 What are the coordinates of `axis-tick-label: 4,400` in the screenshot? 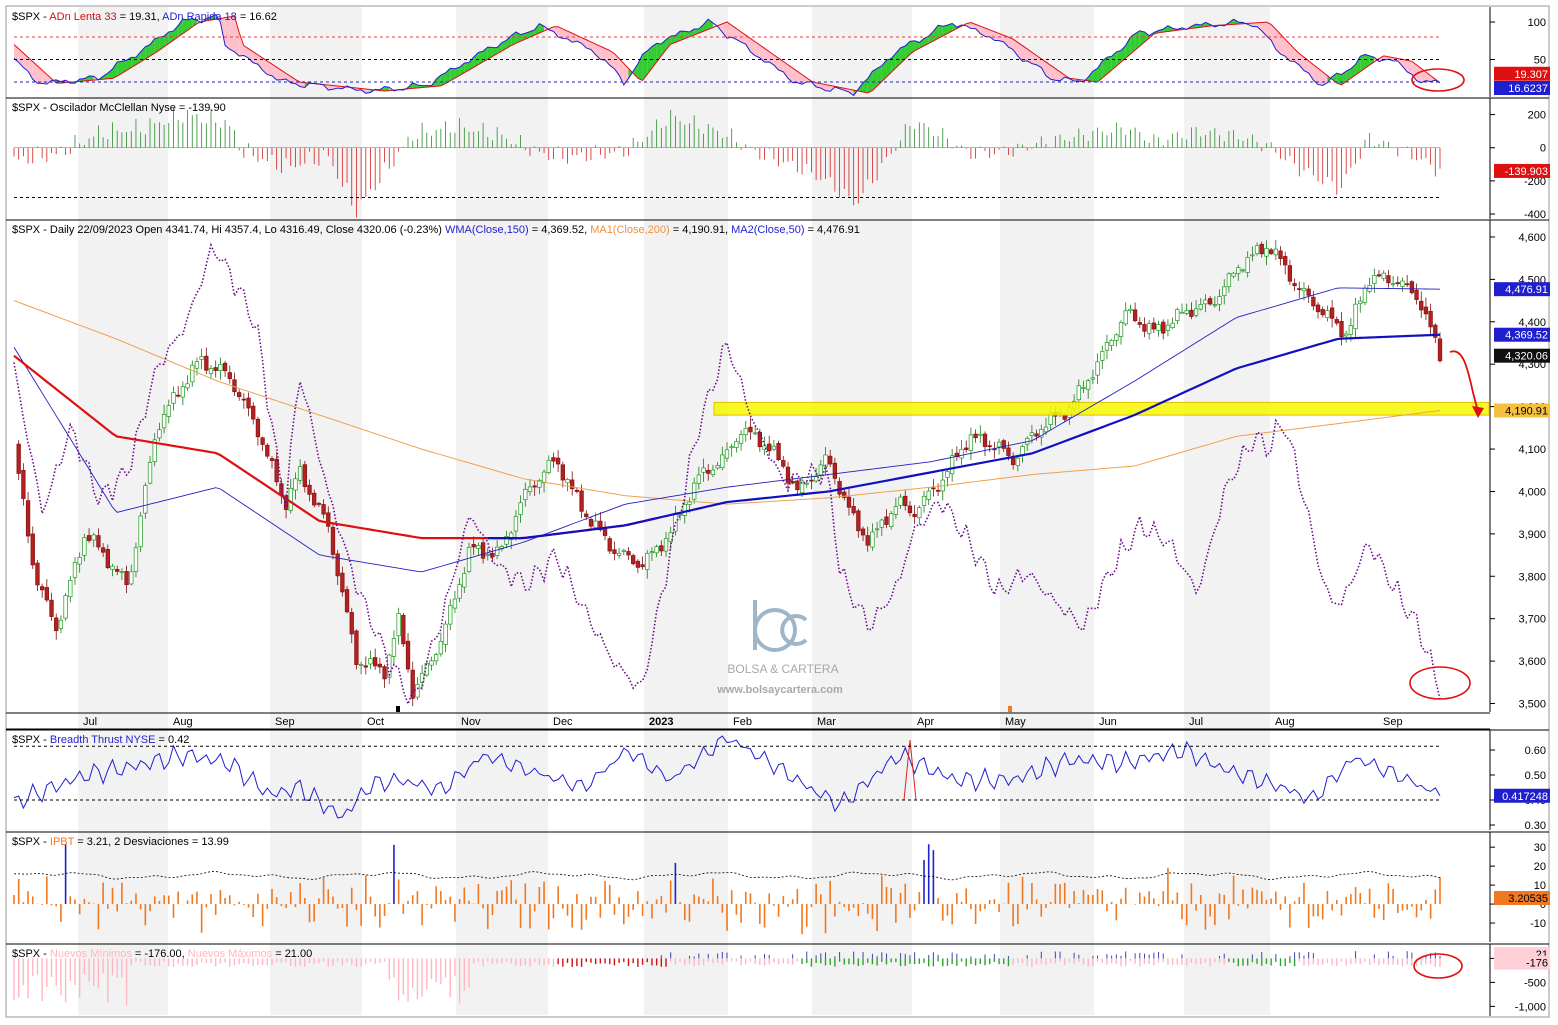 It's located at (1532, 323).